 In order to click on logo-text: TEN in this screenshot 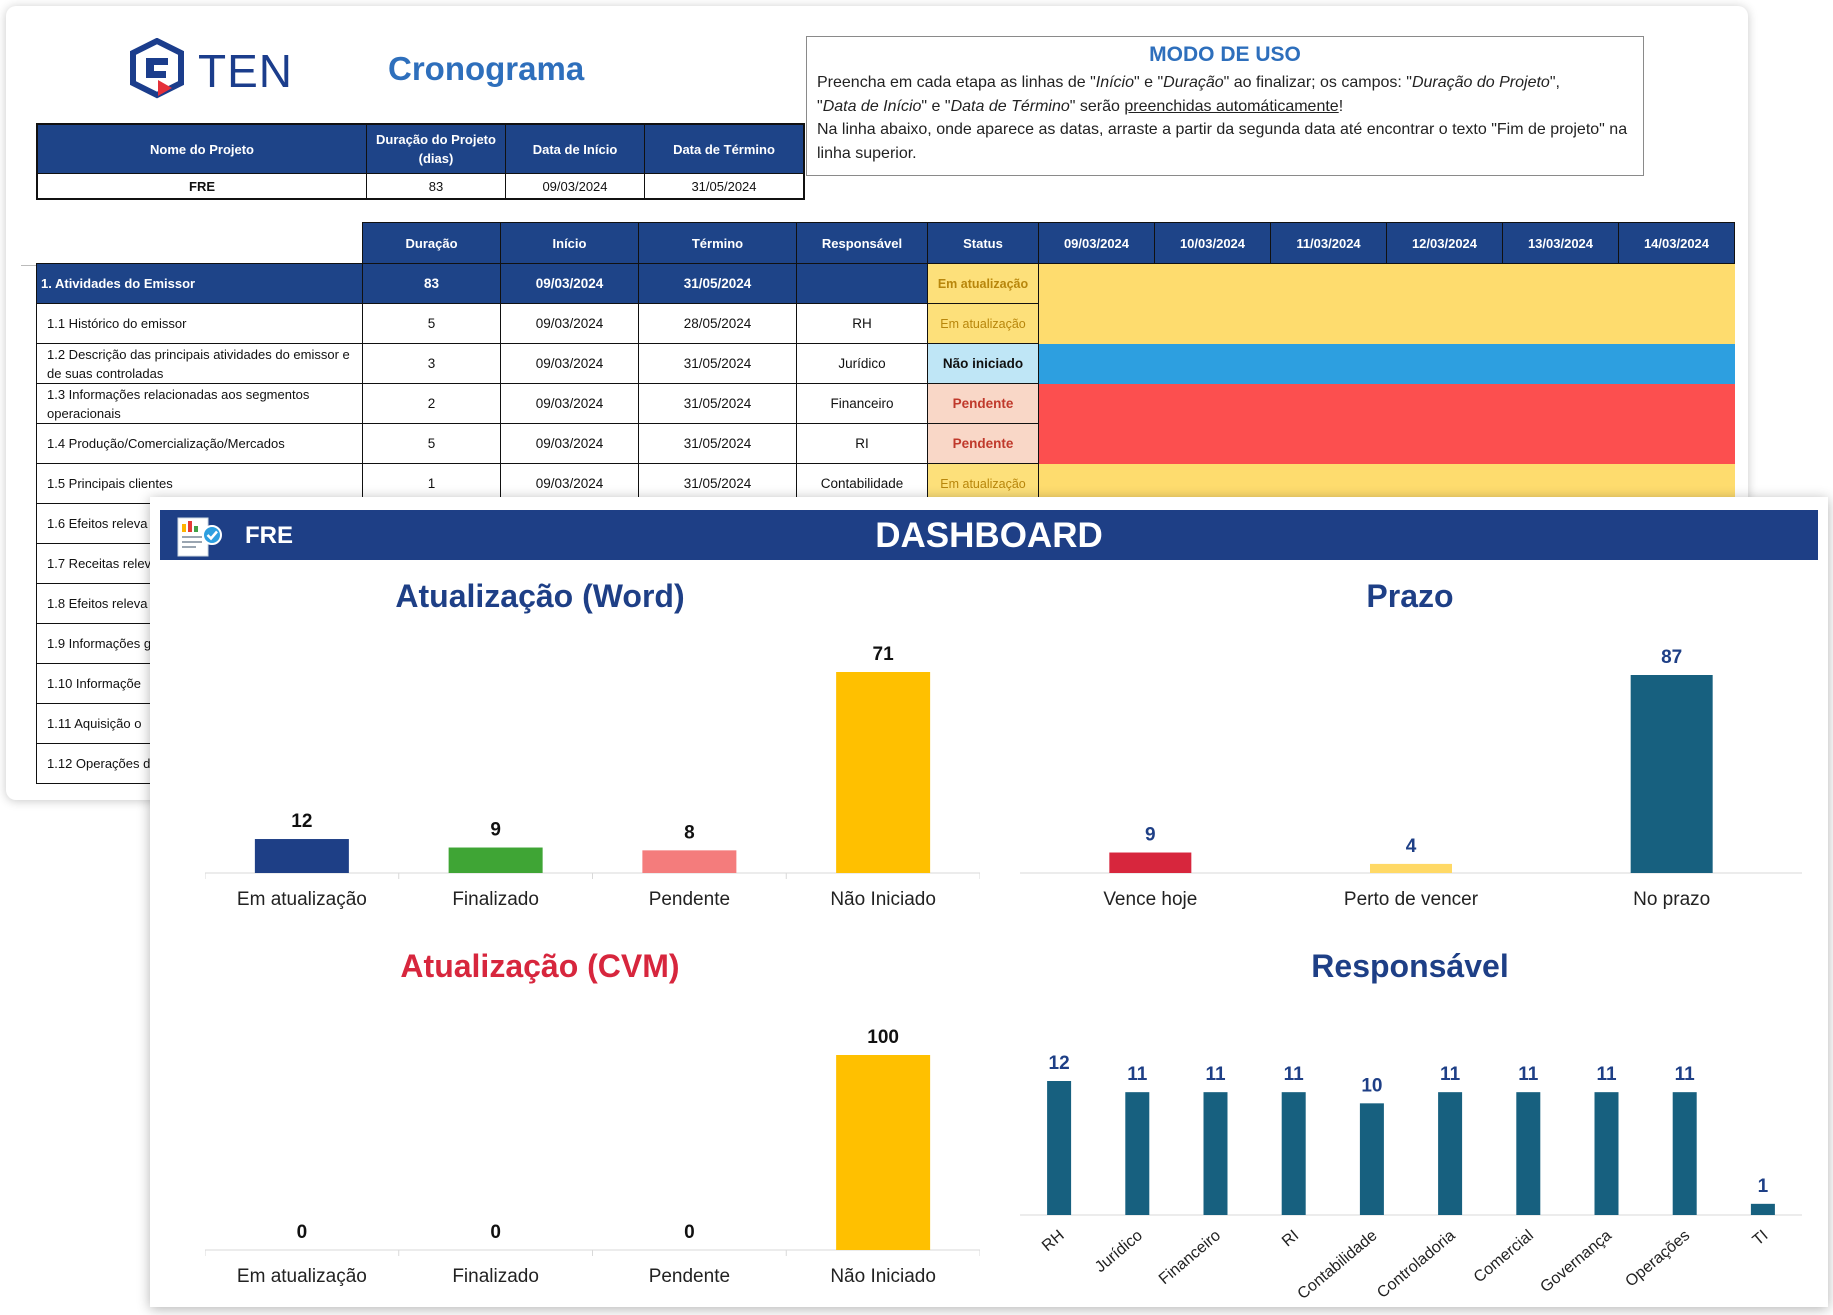, I will do `click(245, 71)`.